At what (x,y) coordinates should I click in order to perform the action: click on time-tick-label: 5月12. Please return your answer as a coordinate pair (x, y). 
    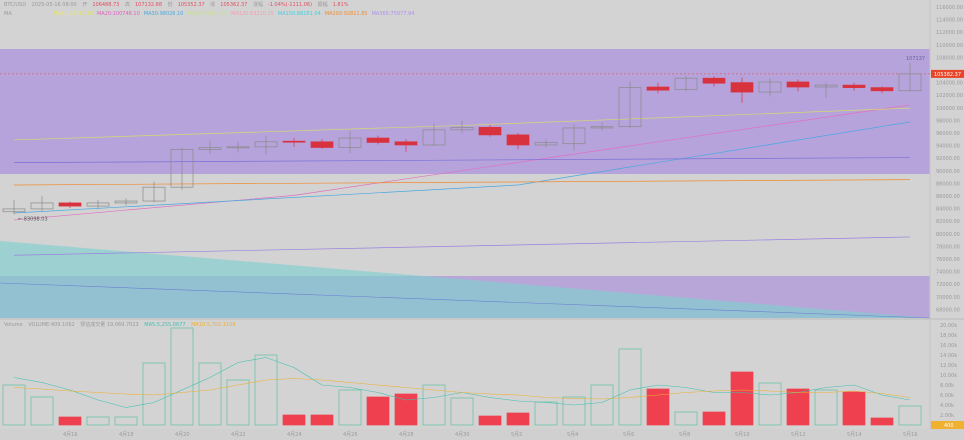
    Looking at the image, I should click on (798, 435).